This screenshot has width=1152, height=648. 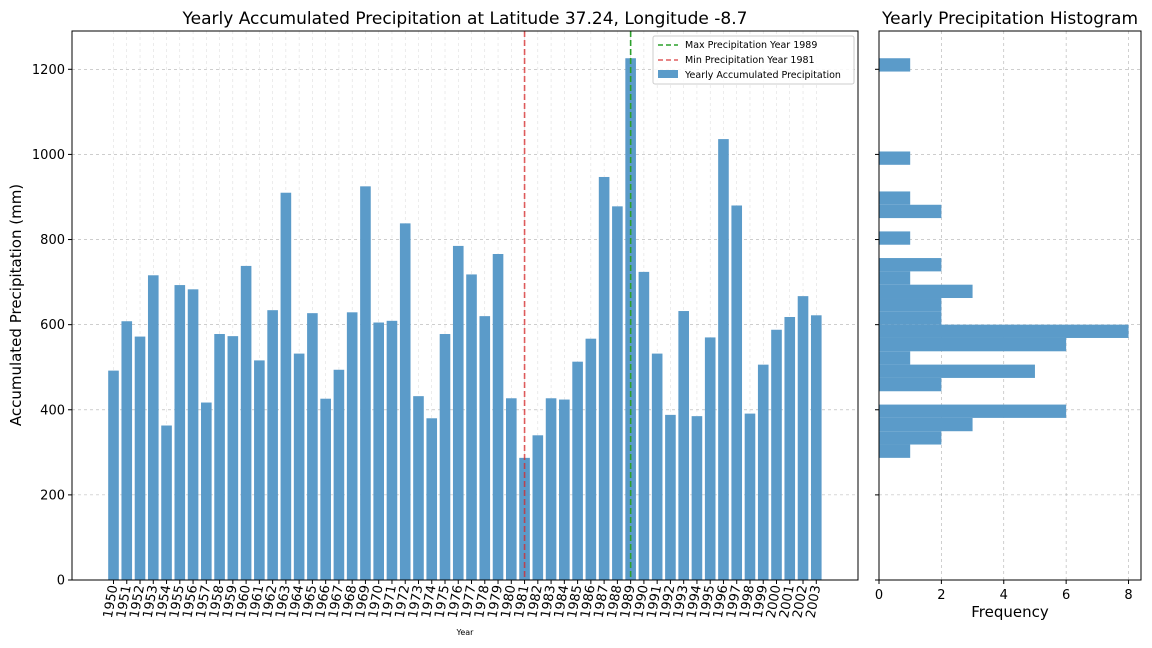 What do you see at coordinates (1066, 595) in the screenshot?
I see `hist-x-tick-label: 6` at bounding box center [1066, 595].